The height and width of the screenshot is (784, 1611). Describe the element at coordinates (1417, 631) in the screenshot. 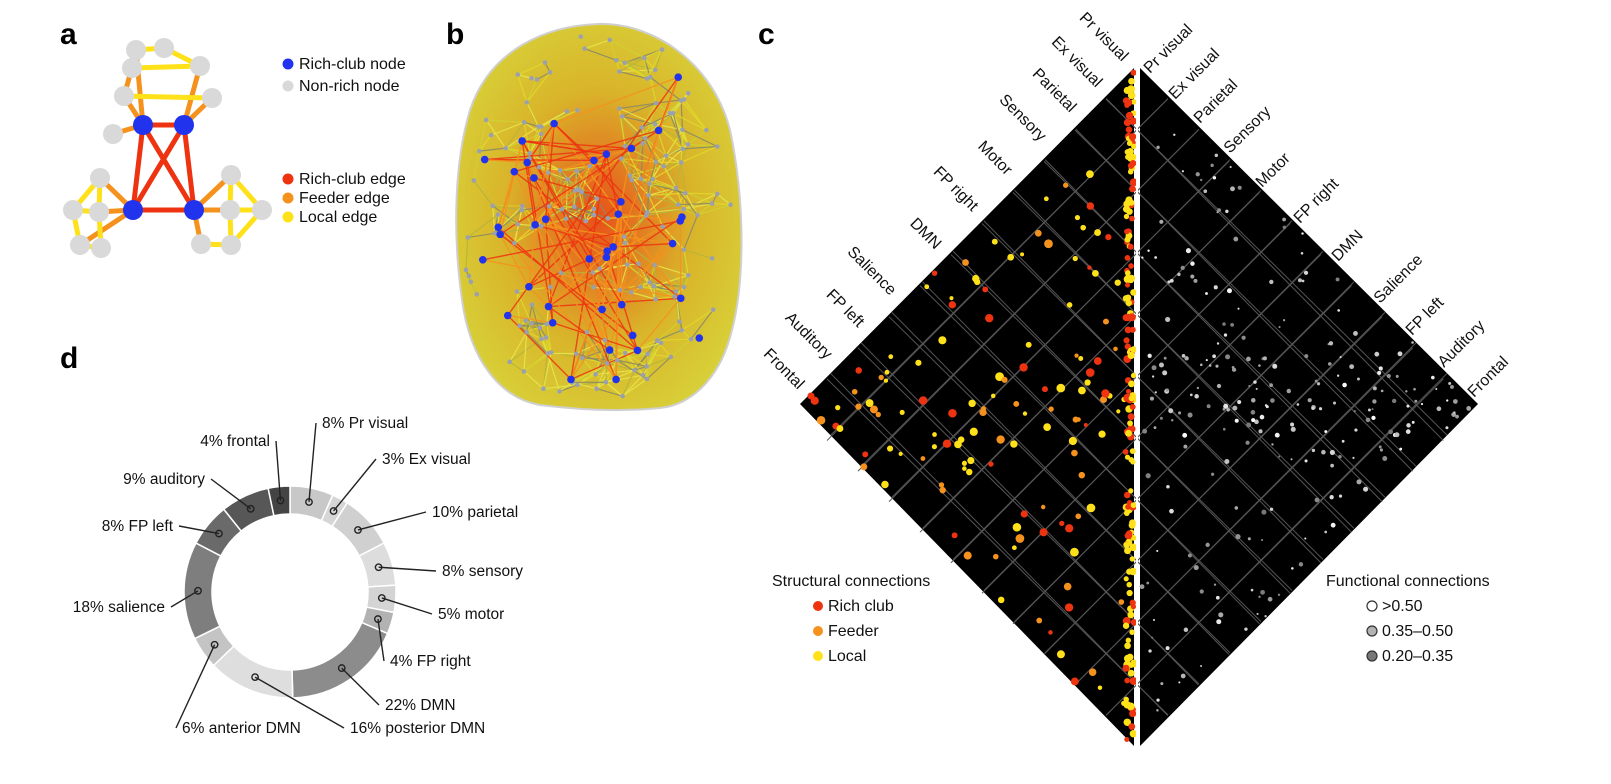

I see `functional-mid: 0.35–0.50` at that location.